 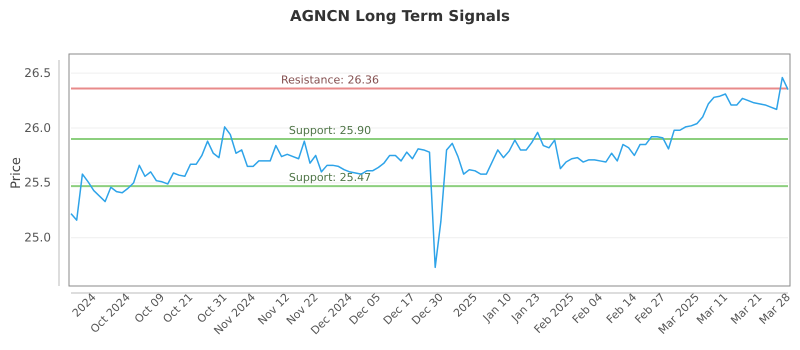 I want to click on y-tick-label: 25.0, so click(x=37, y=237).